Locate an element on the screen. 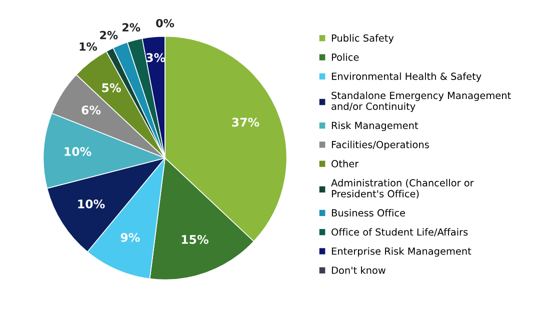  legend-label: Enterprise Risk Management is located at coordinates (402, 252).